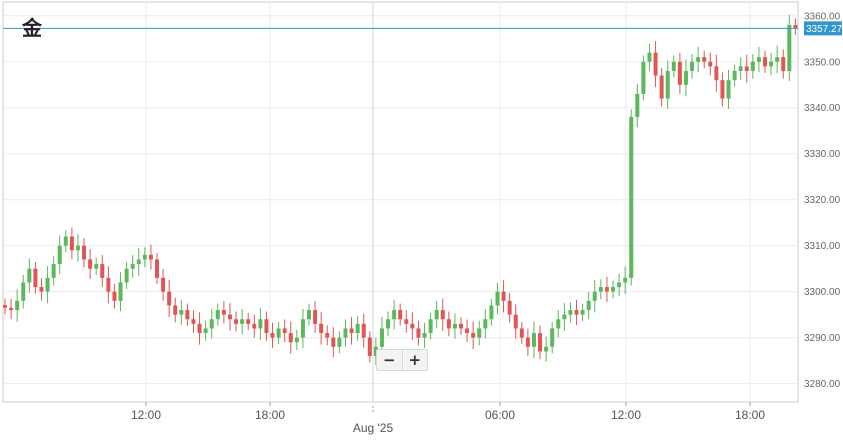 This screenshot has height=445, width=843. I want to click on y-tick-label: 3290.00, so click(822, 338).